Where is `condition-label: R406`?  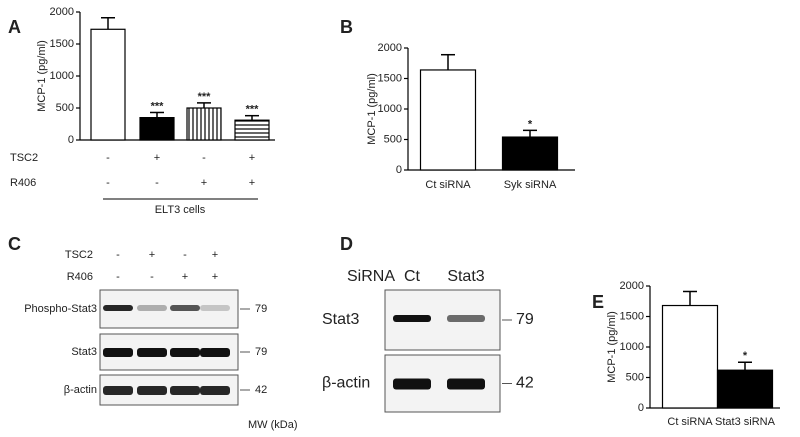
condition-label: R406 is located at coordinates (80, 277).